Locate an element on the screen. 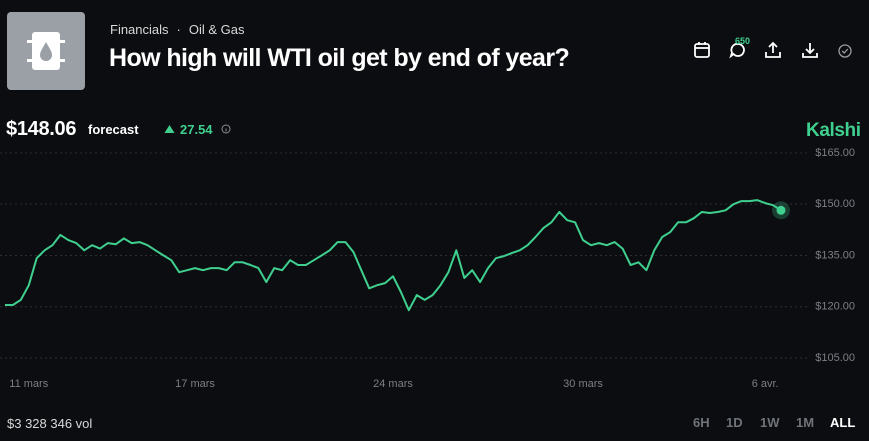 The height and width of the screenshot is (441, 869). change-value: 27.54 is located at coordinates (196, 129).